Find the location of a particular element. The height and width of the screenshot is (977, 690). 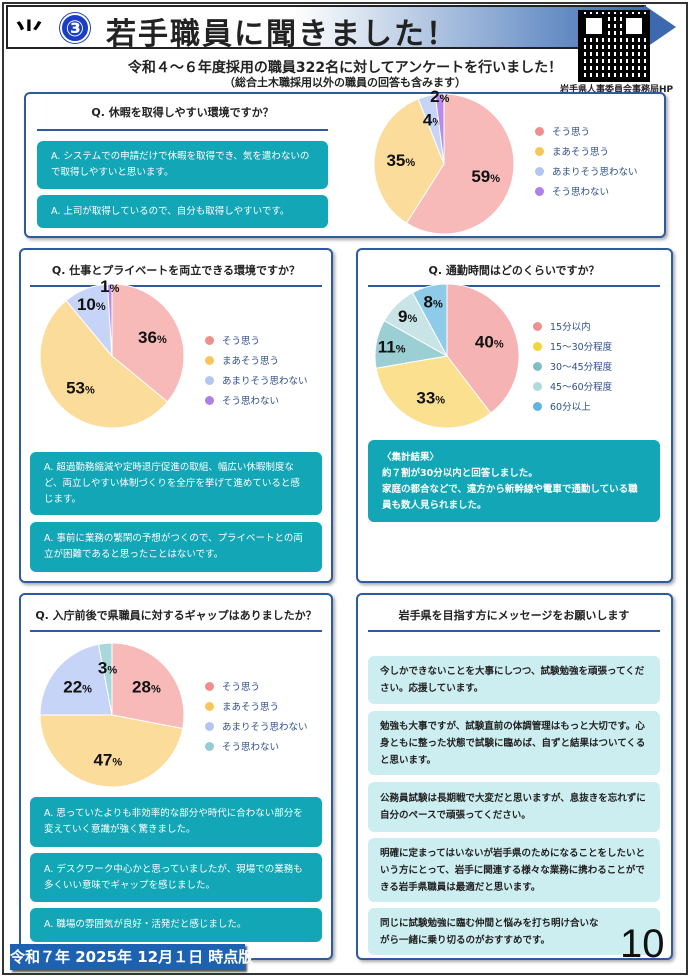

version-date-badge: 令和７年 2025年 12月１日 時点版 is located at coordinates (131, 957).